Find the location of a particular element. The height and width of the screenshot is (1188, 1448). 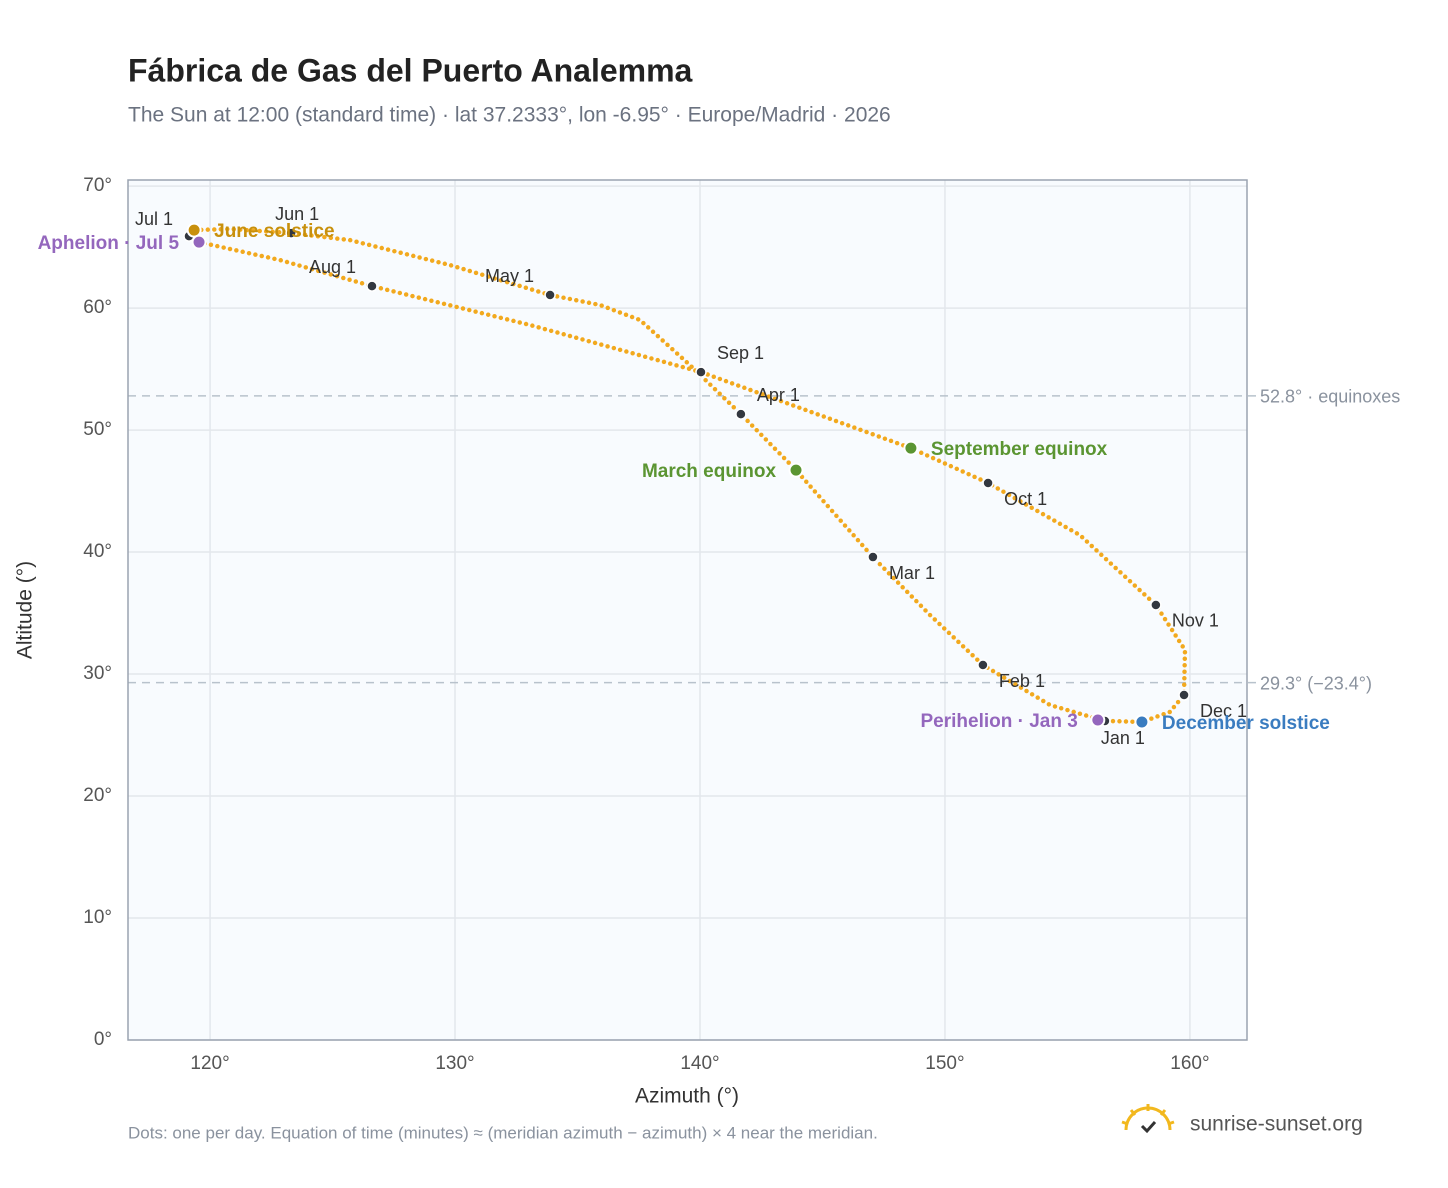

month-label: Jul 1 is located at coordinates (154, 219).